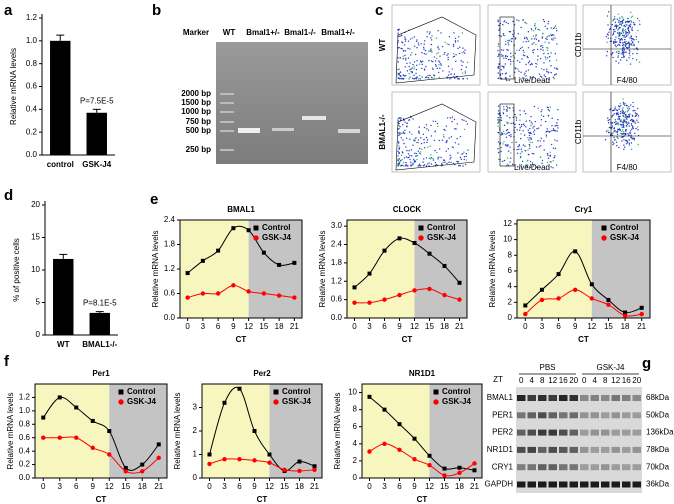 The width and height of the screenshot is (674, 504). What do you see at coordinates (573, 380) in the screenshot?
I see `zt-tick: 20` at bounding box center [573, 380].